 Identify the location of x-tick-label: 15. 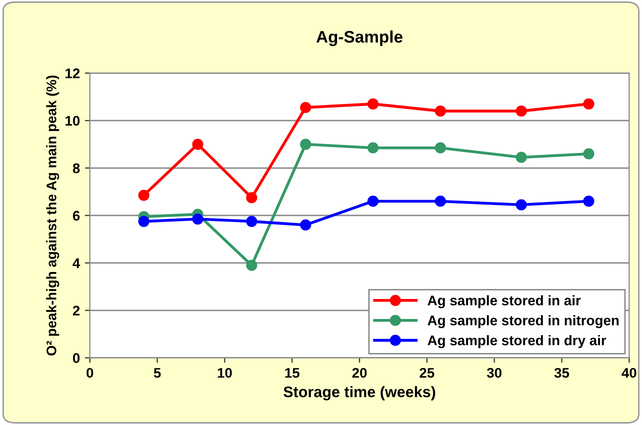
(292, 373).